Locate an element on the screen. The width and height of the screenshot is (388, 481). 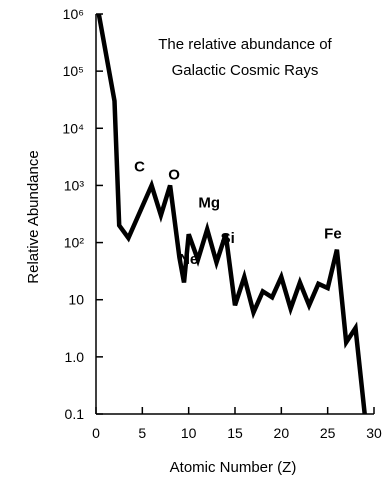
y-tick-label: 10 is located at coordinates (76, 300).